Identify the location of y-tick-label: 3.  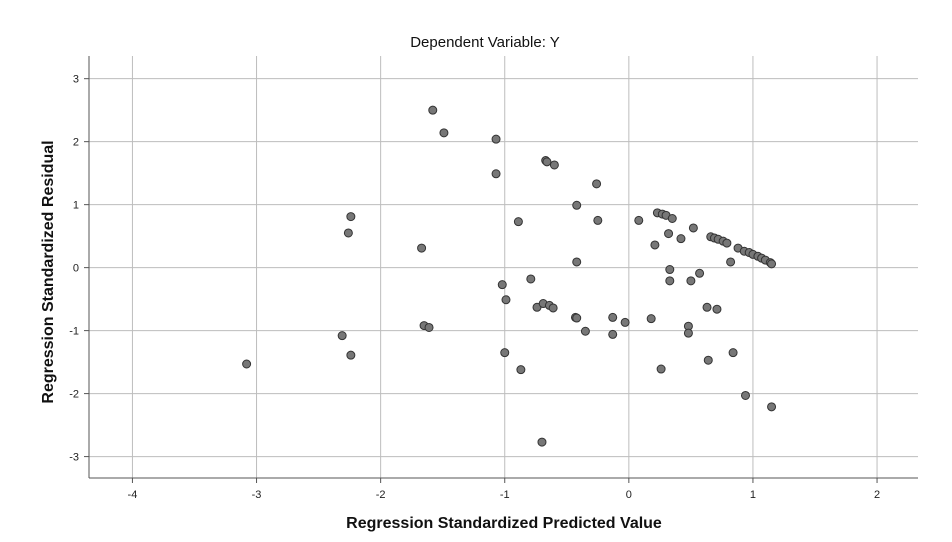
(76, 80).